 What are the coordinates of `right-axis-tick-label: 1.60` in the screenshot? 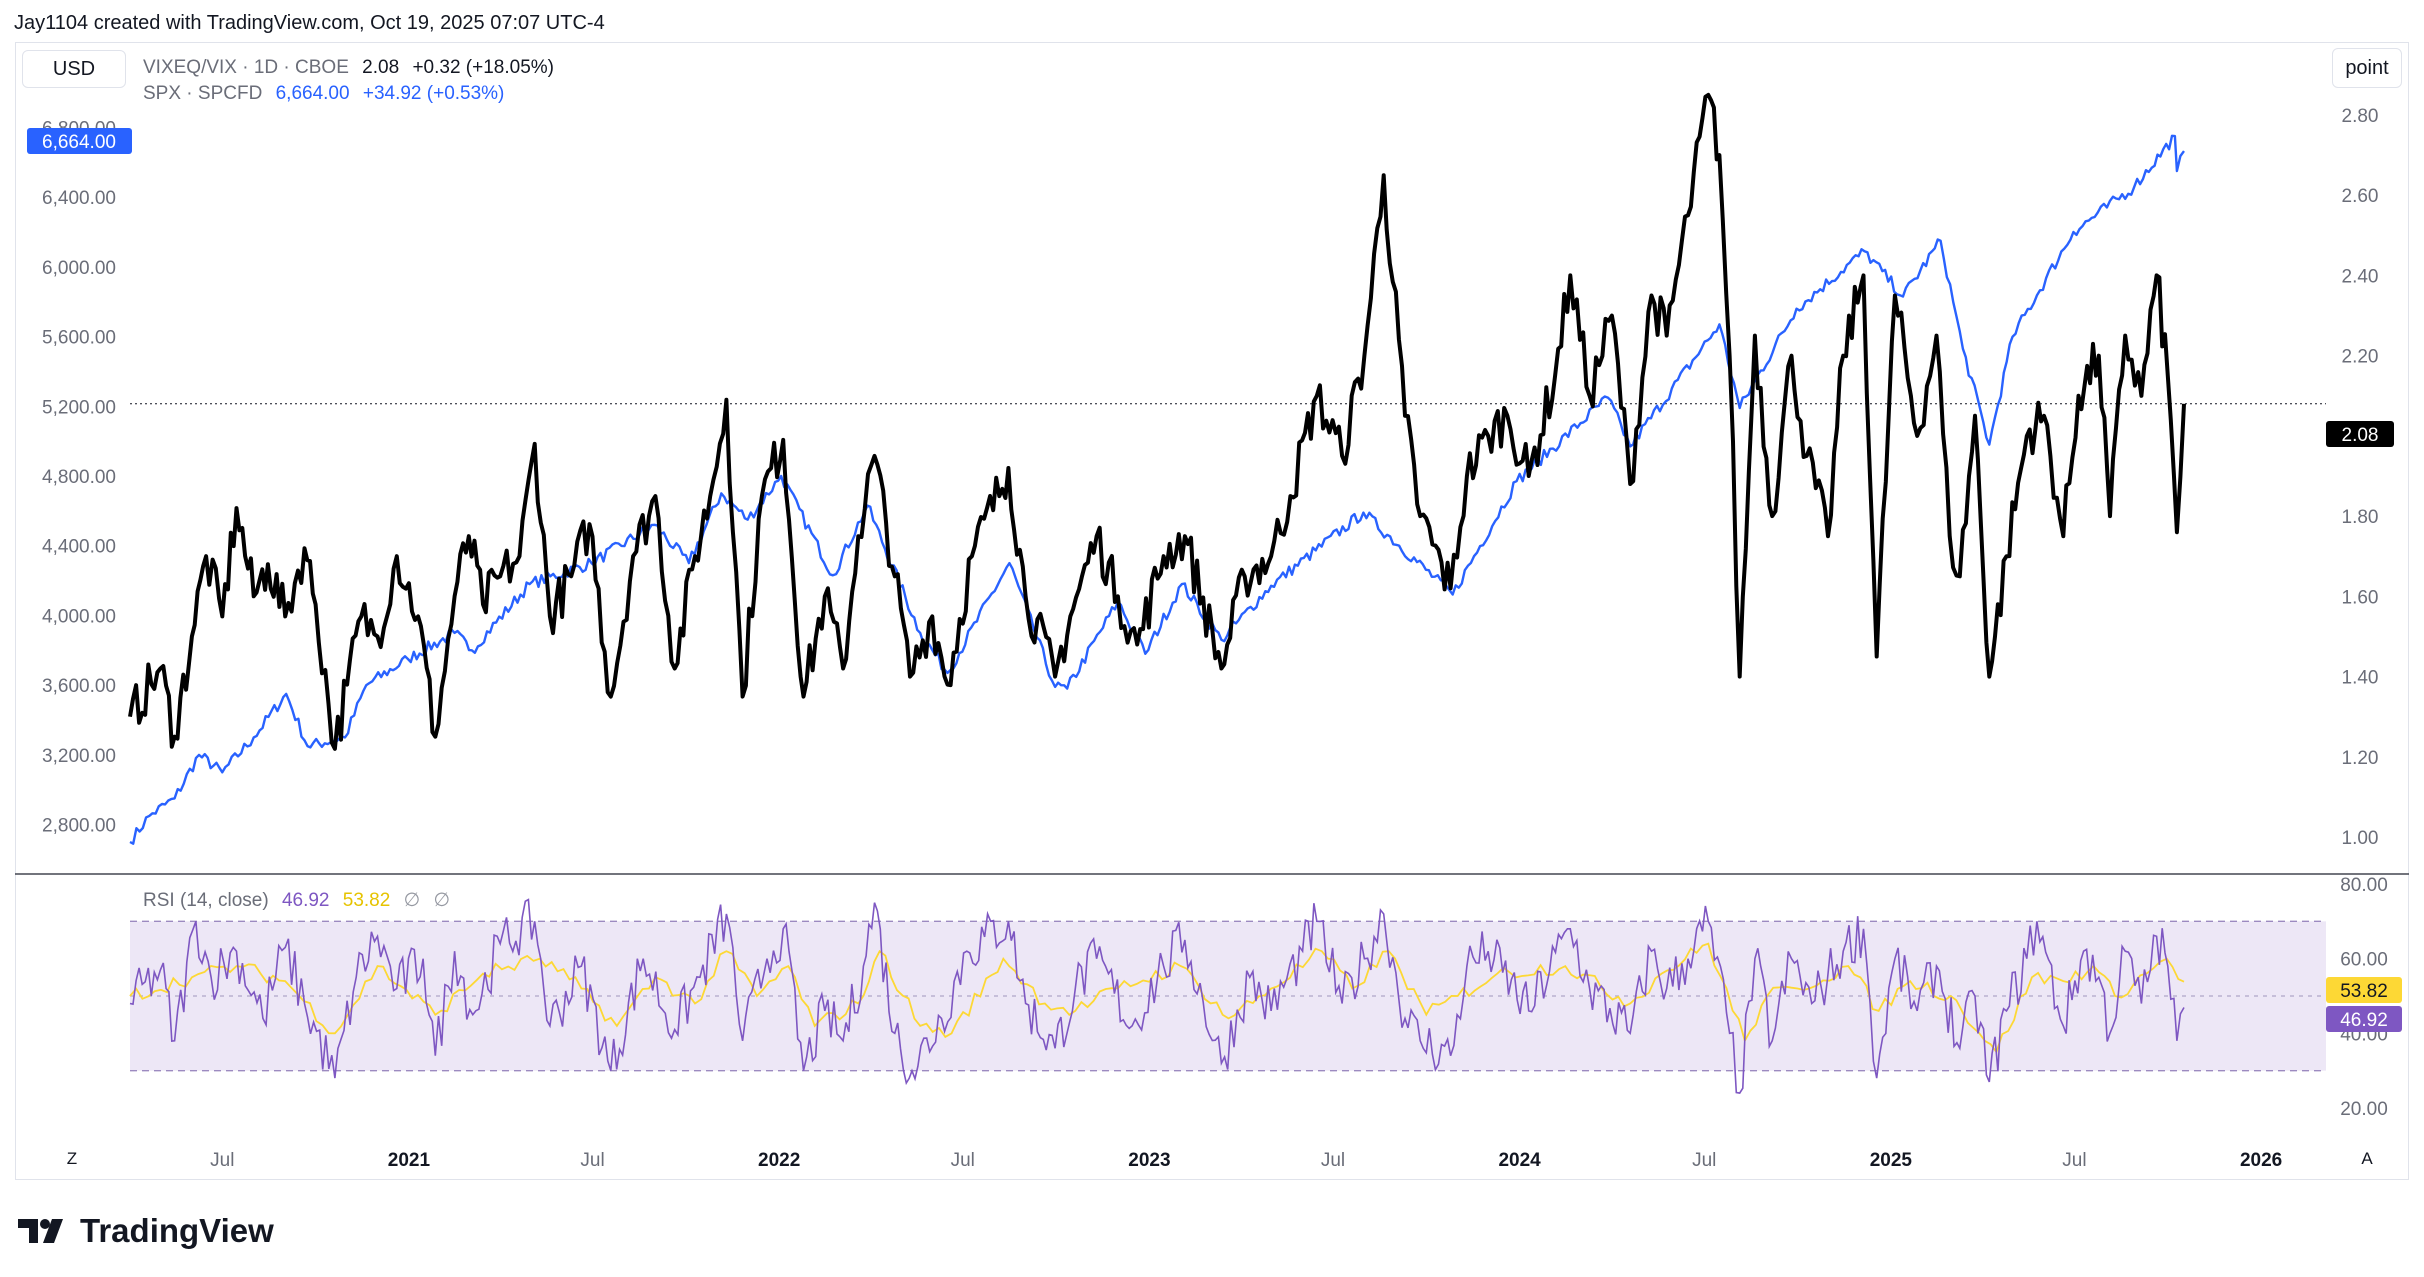 It's located at (2360, 597).